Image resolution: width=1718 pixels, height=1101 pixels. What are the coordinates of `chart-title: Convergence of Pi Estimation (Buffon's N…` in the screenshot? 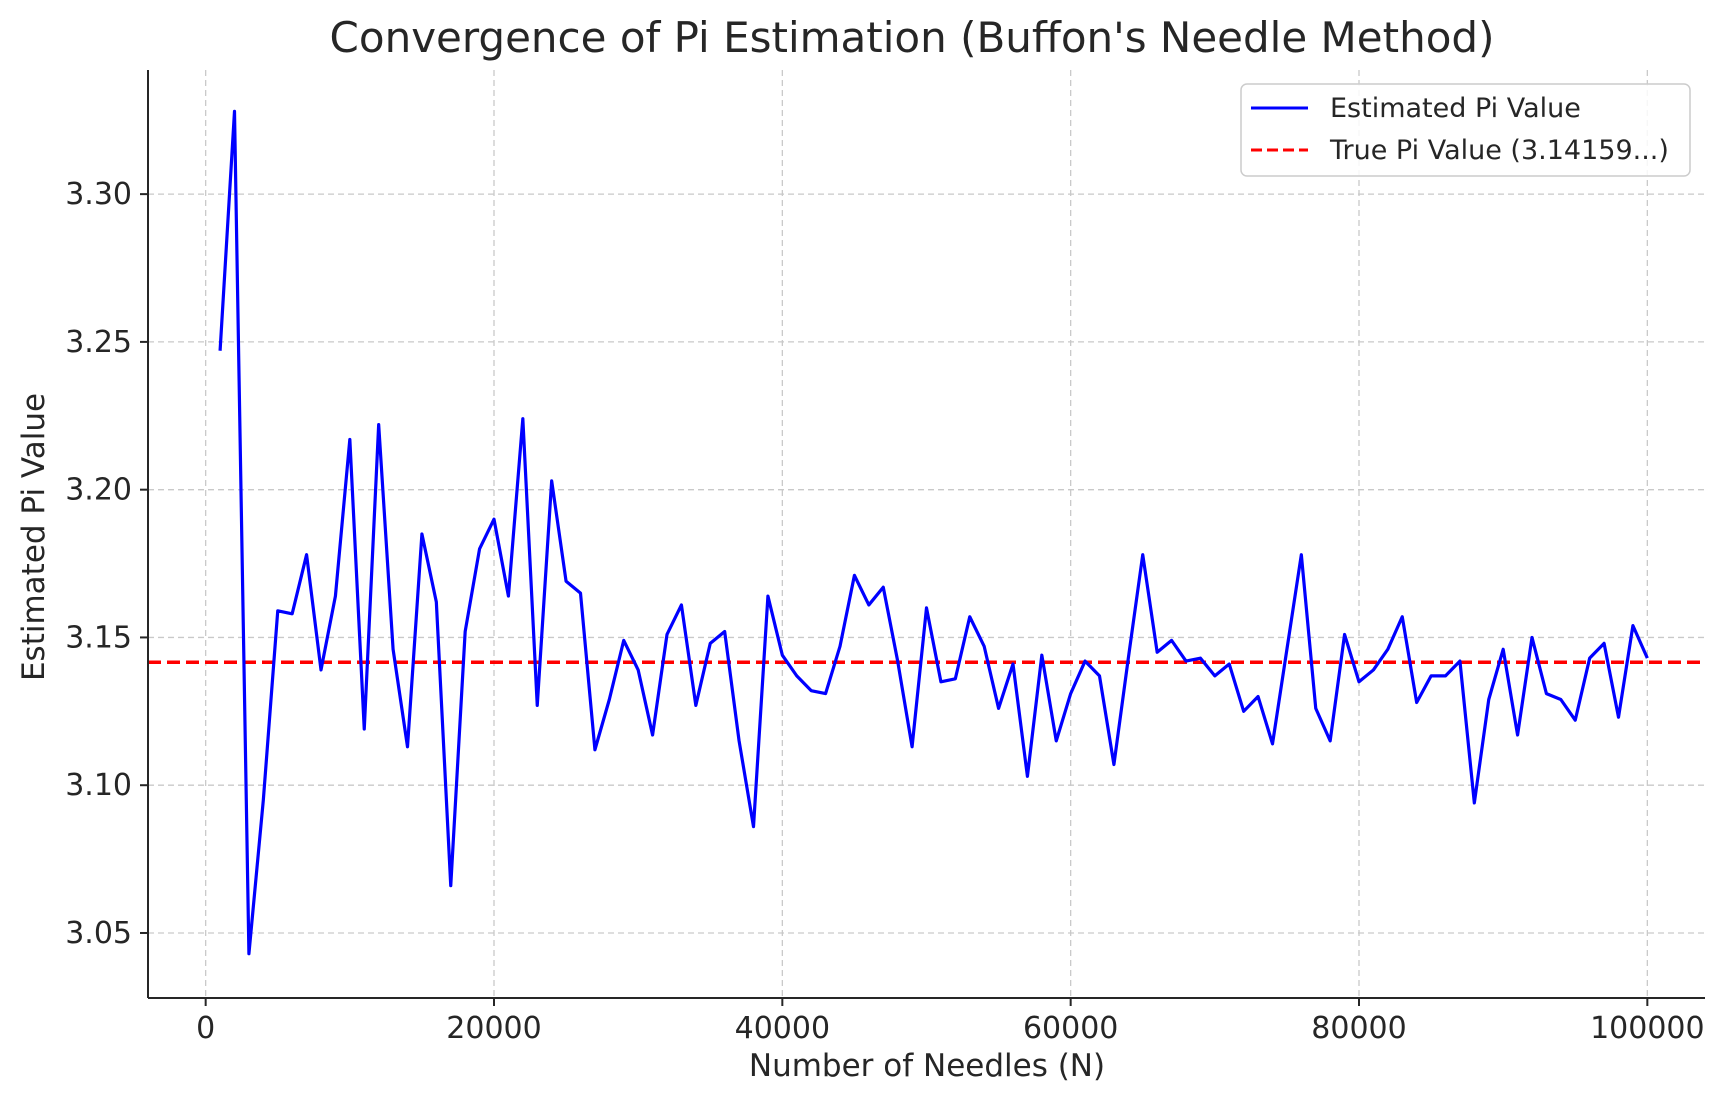 It's located at (912, 37).